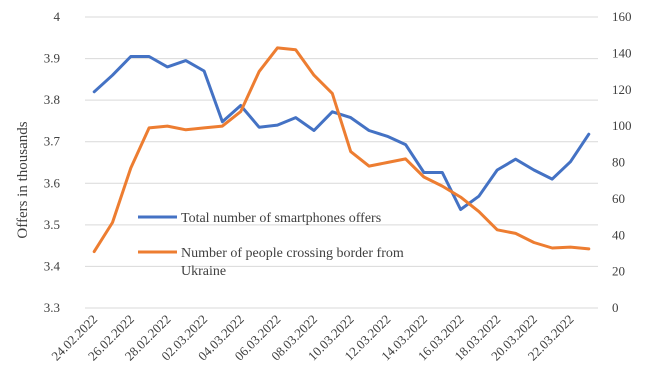  What do you see at coordinates (622, 89) in the screenshot?
I see `right-y-tick-label: 120` at bounding box center [622, 89].